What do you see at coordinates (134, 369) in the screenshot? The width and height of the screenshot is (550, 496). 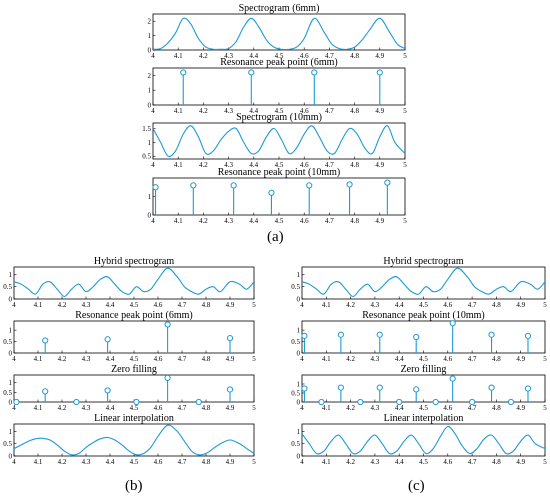 I see `chart-title: Zero filling` at bounding box center [134, 369].